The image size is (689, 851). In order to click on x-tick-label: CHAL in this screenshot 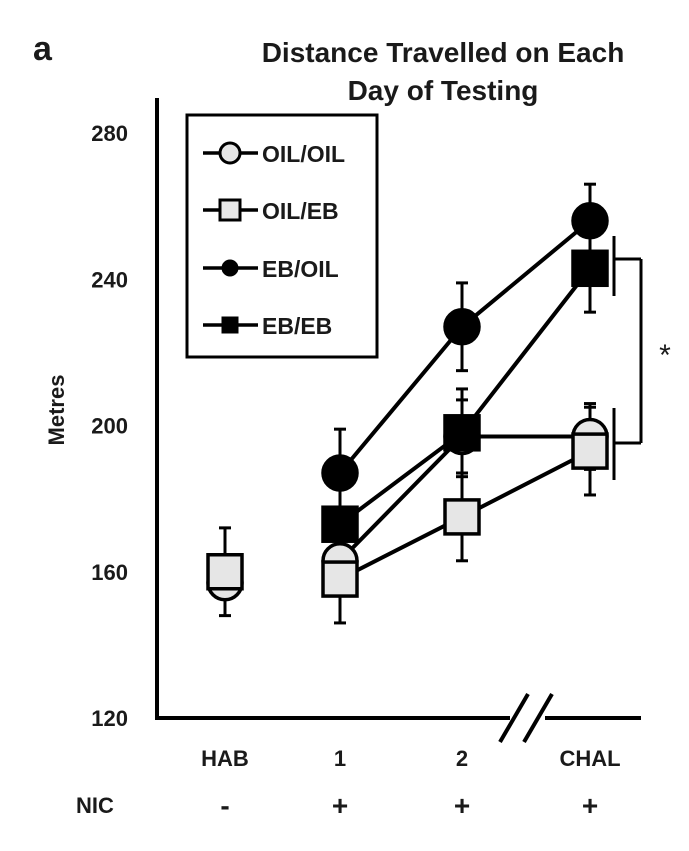, I will do `click(589, 758)`.